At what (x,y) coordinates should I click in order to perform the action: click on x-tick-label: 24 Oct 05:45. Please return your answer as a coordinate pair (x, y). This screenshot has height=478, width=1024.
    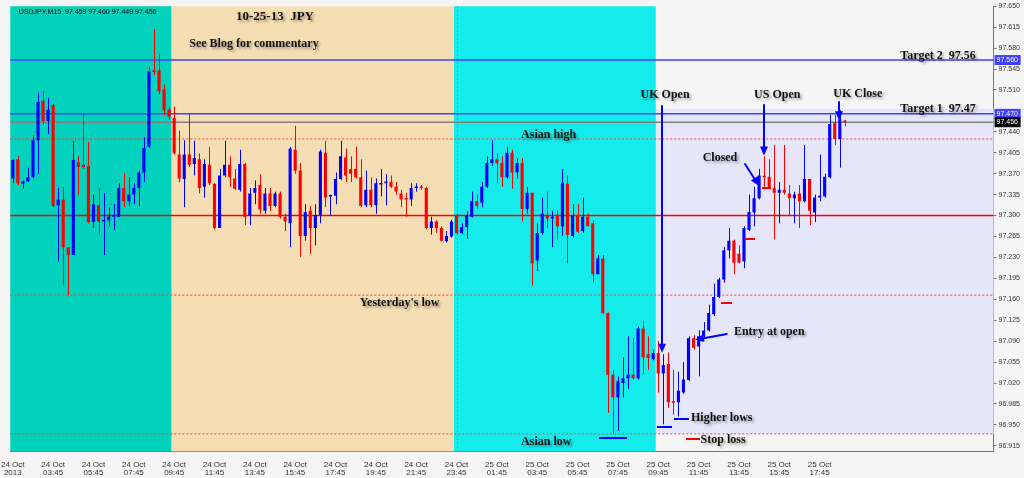
    Looking at the image, I should click on (94, 468).